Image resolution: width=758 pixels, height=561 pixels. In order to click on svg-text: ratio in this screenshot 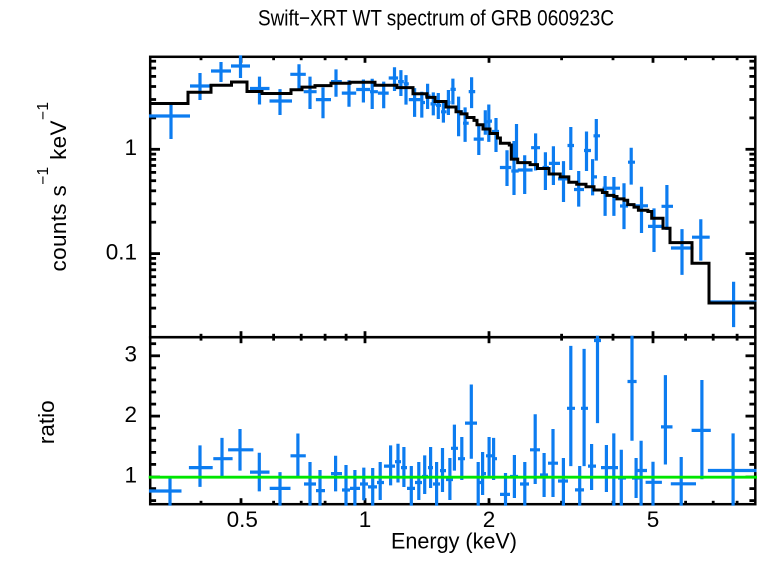, I will do `click(46, 422)`.